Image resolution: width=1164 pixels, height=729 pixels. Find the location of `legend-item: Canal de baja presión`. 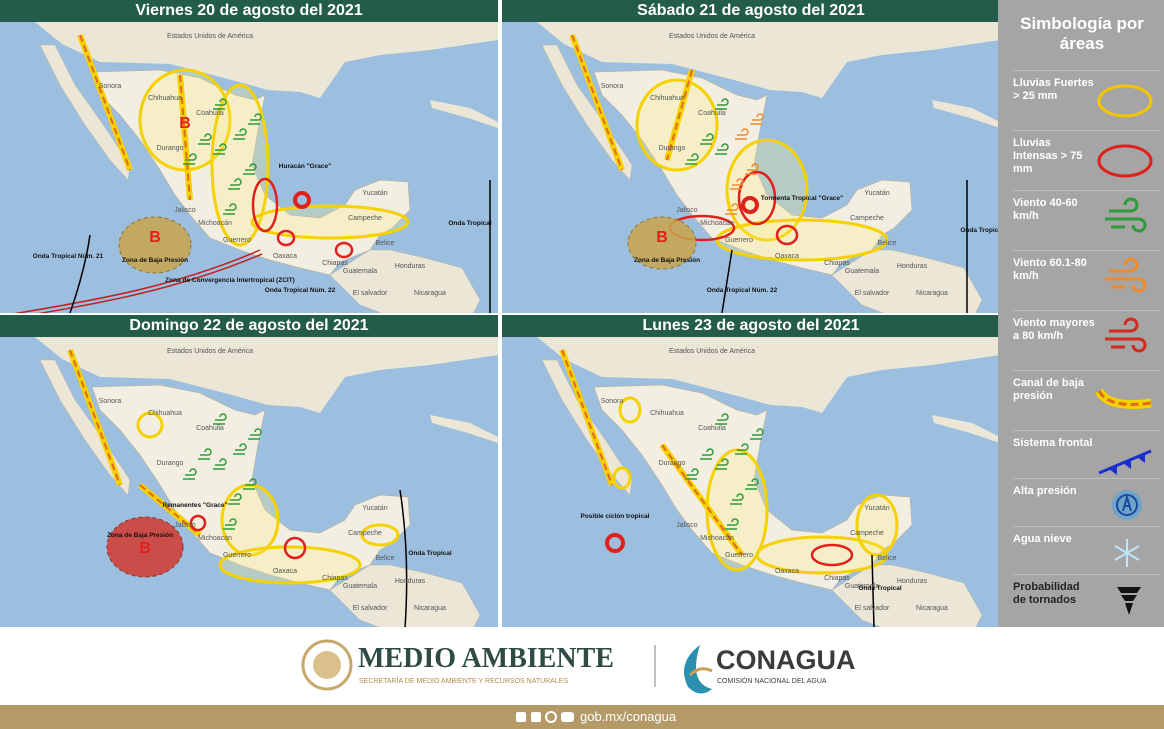

legend-item: Canal de baja presión is located at coordinates (1087, 398).